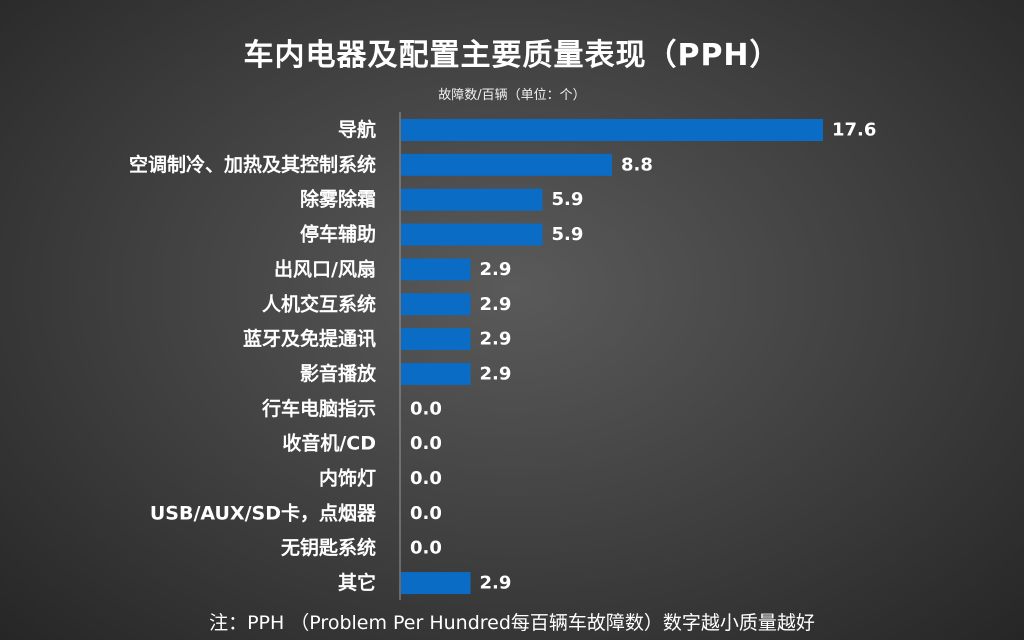 This screenshot has width=1024, height=640. Describe the element at coordinates (338, 234) in the screenshot. I see `category-label: 停车辅助` at that location.